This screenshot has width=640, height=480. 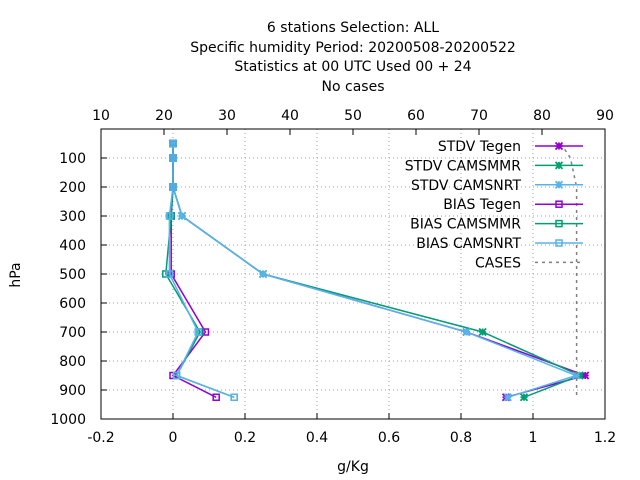 I want to click on legend-label: CASES, so click(x=498, y=263).